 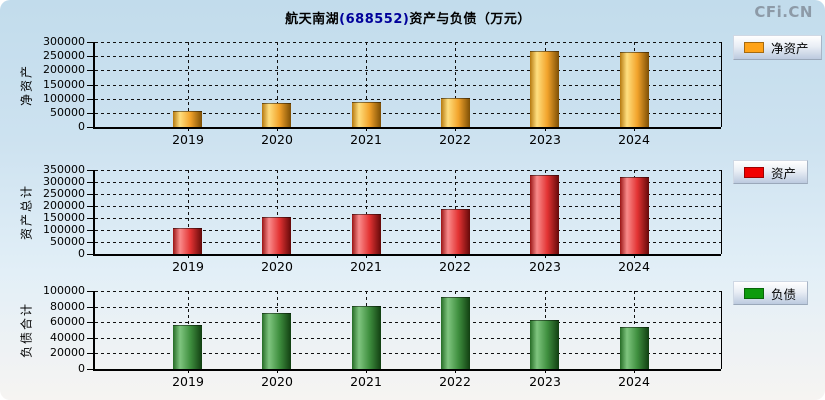 I want to click on bar-total-liabilities-2022, so click(x=455, y=333).